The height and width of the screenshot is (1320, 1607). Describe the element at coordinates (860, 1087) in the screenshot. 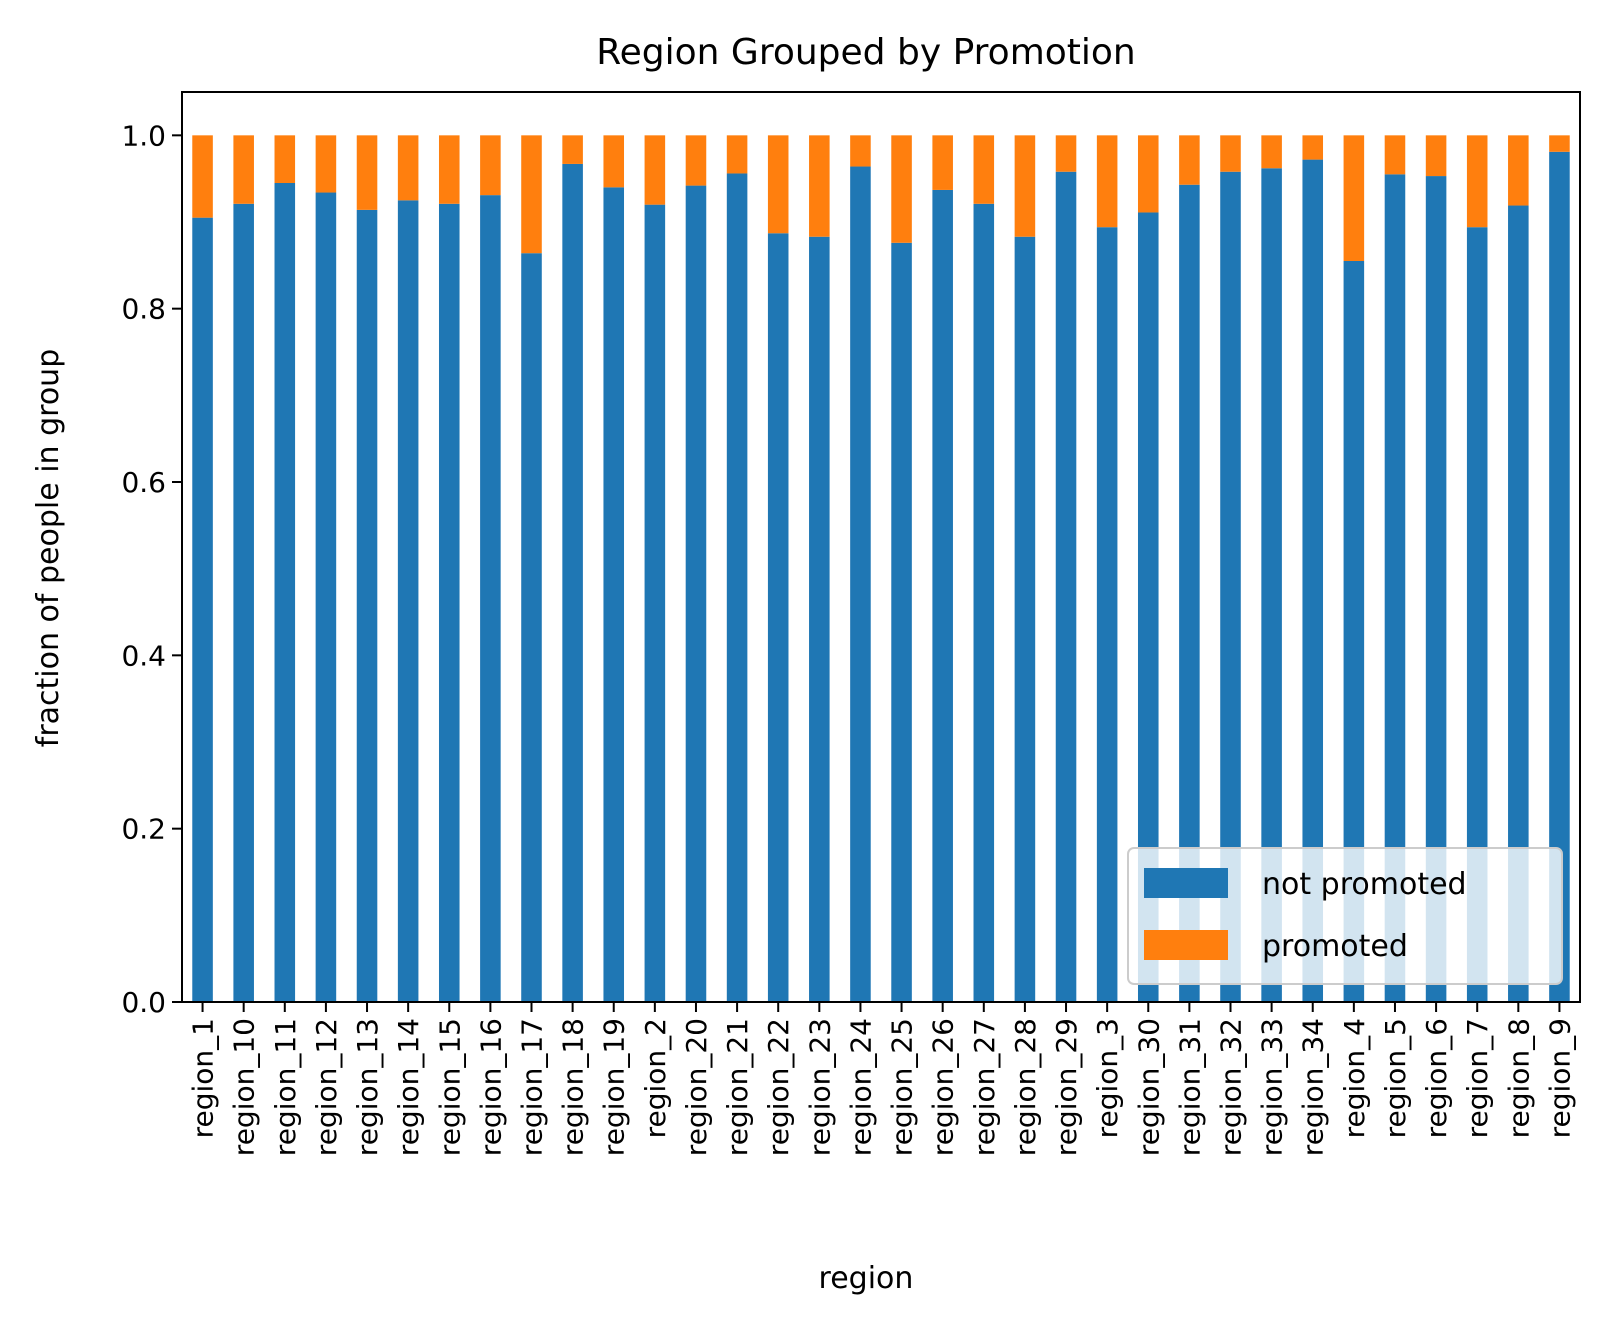

I see `x-tick-label: region_24` at that location.